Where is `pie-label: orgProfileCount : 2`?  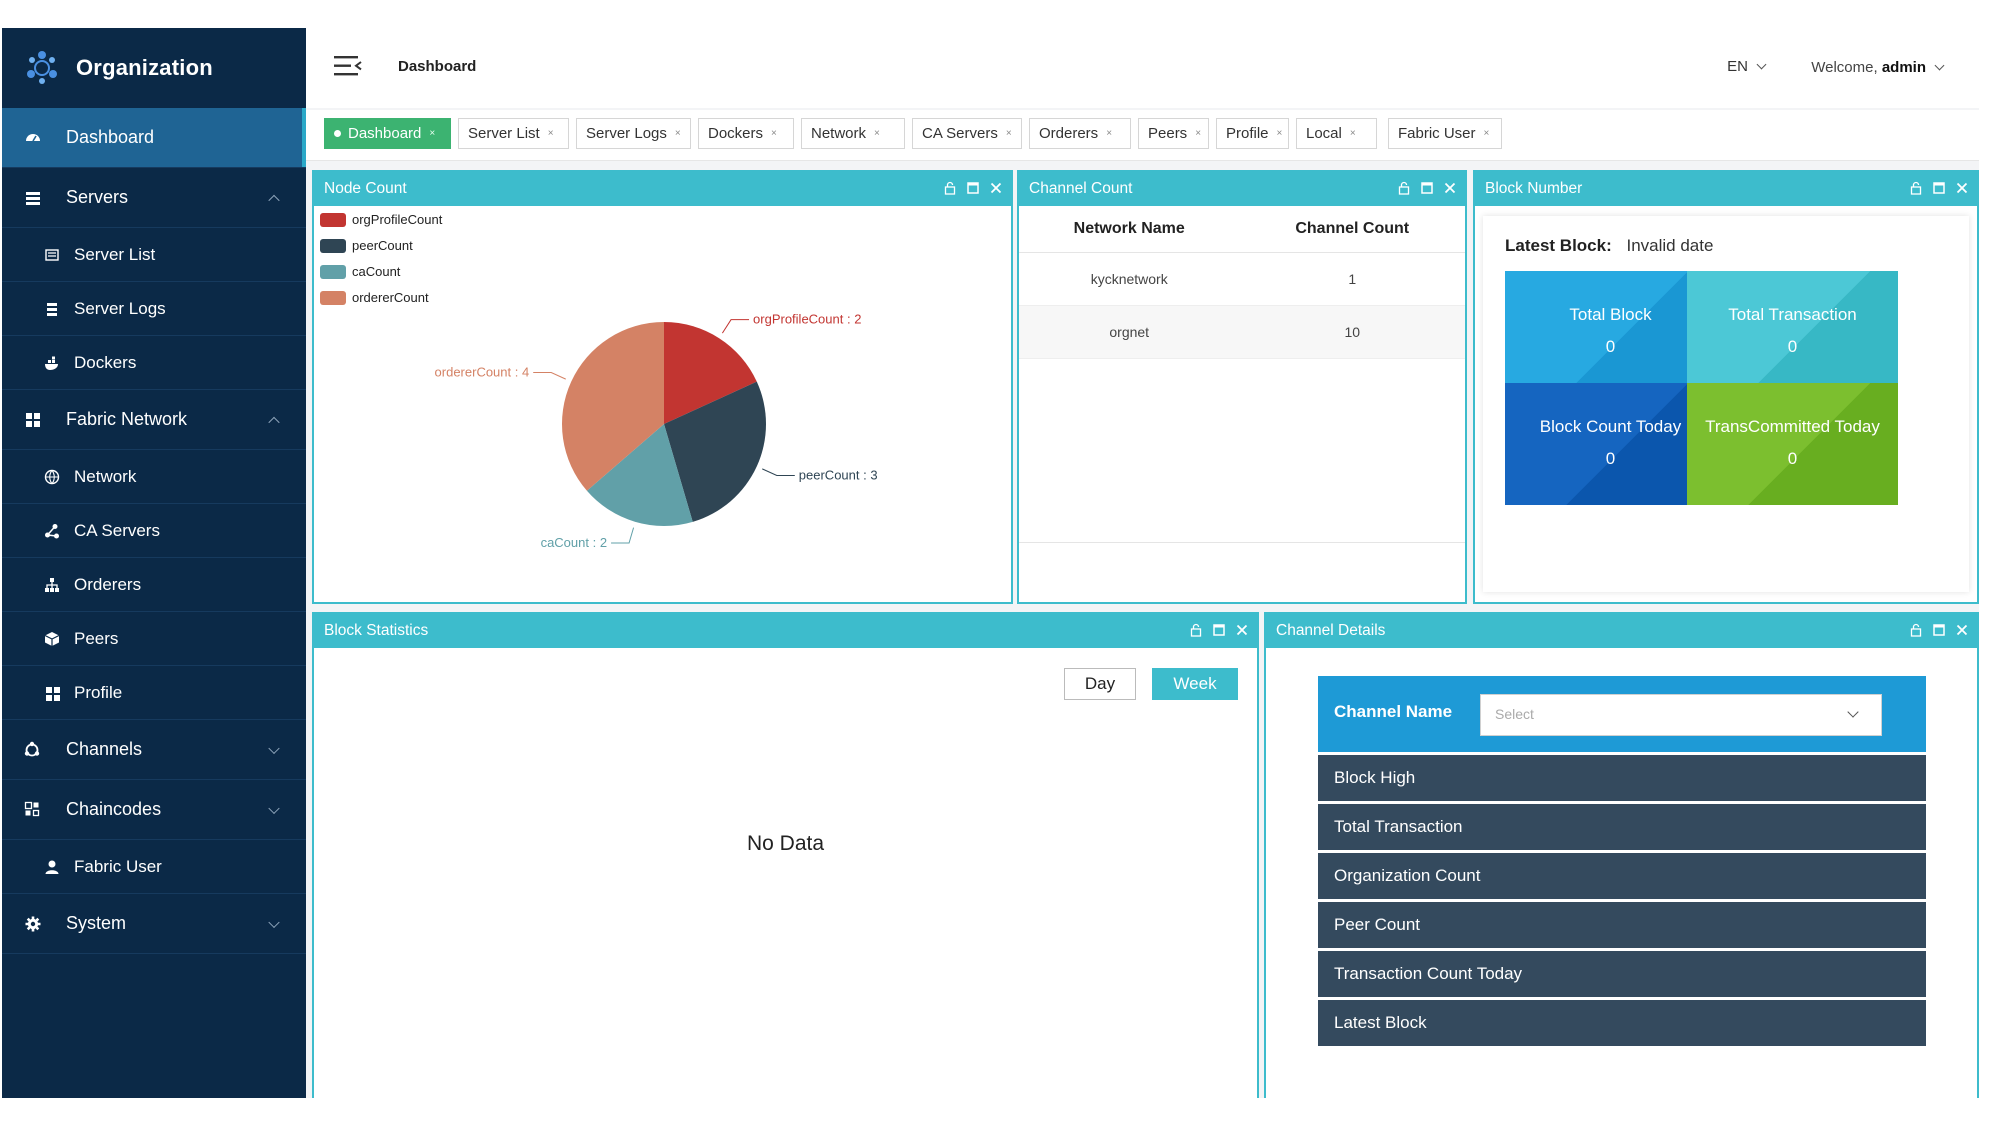
pie-label: orgProfileCount : 2 is located at coordinates (807, 319).